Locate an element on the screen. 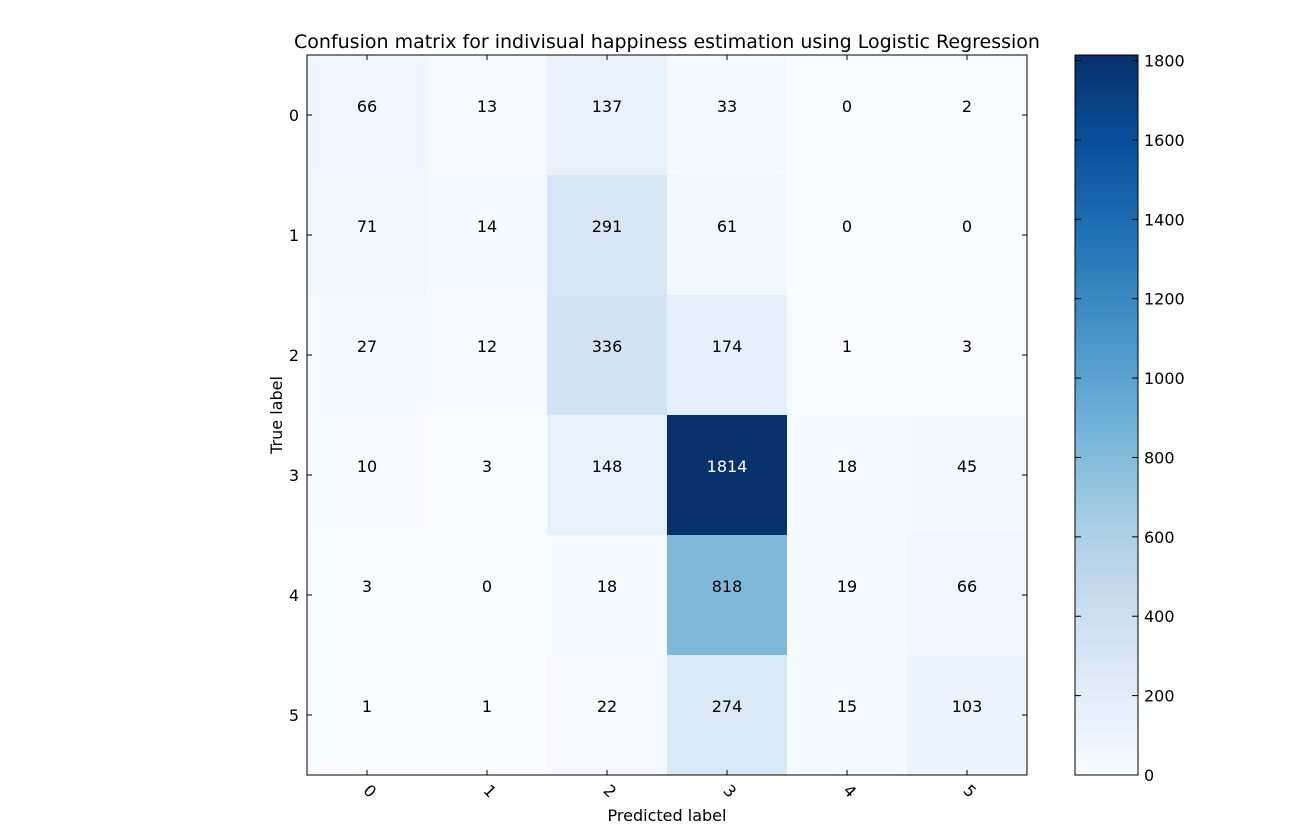 Image resolution: width=1297 pixels, height=832 pixels. y-tick-label: 3 is located at coordinates (294, 475).